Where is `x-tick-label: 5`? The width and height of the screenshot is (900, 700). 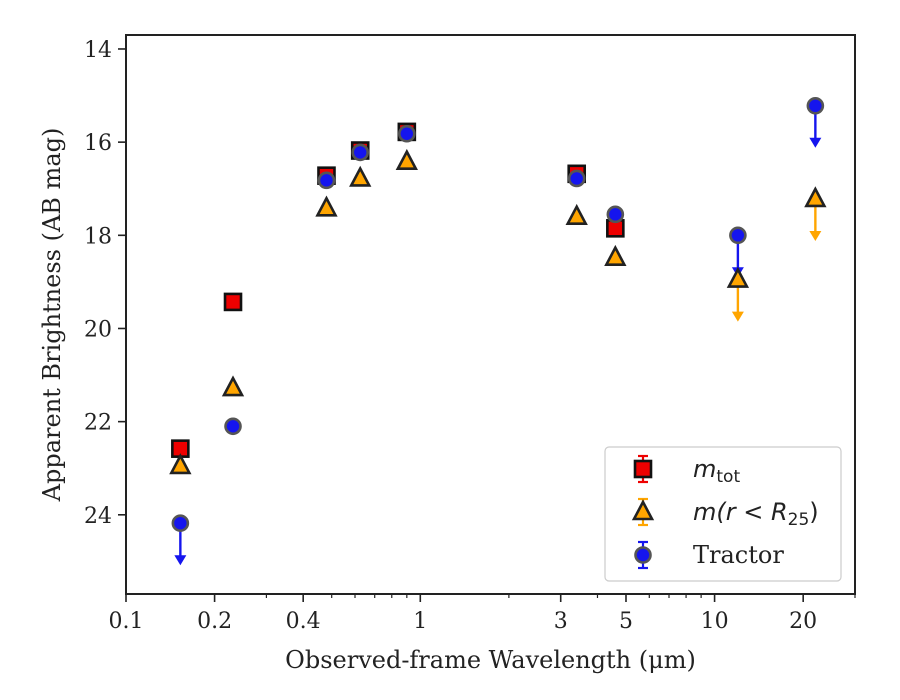
x-tick-label: 5 is located at coordinates (626, 621).